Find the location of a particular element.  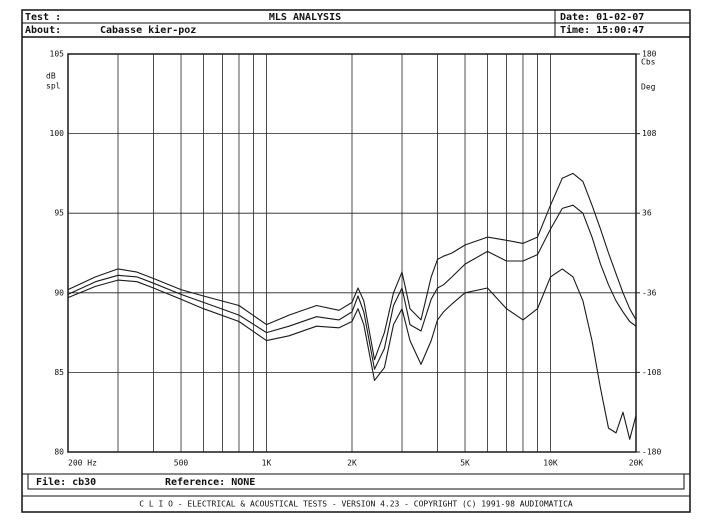

date: Date: 01-02-07 is located at coordinates (602, 17).